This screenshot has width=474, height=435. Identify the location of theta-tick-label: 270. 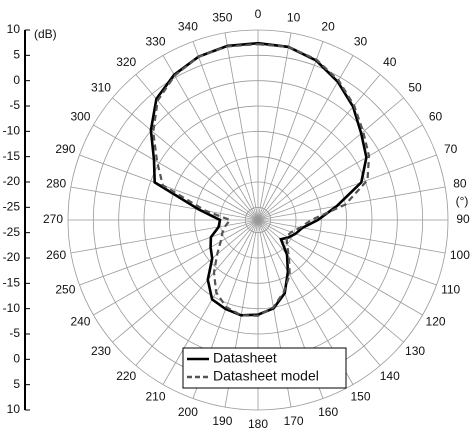
(53, 219).